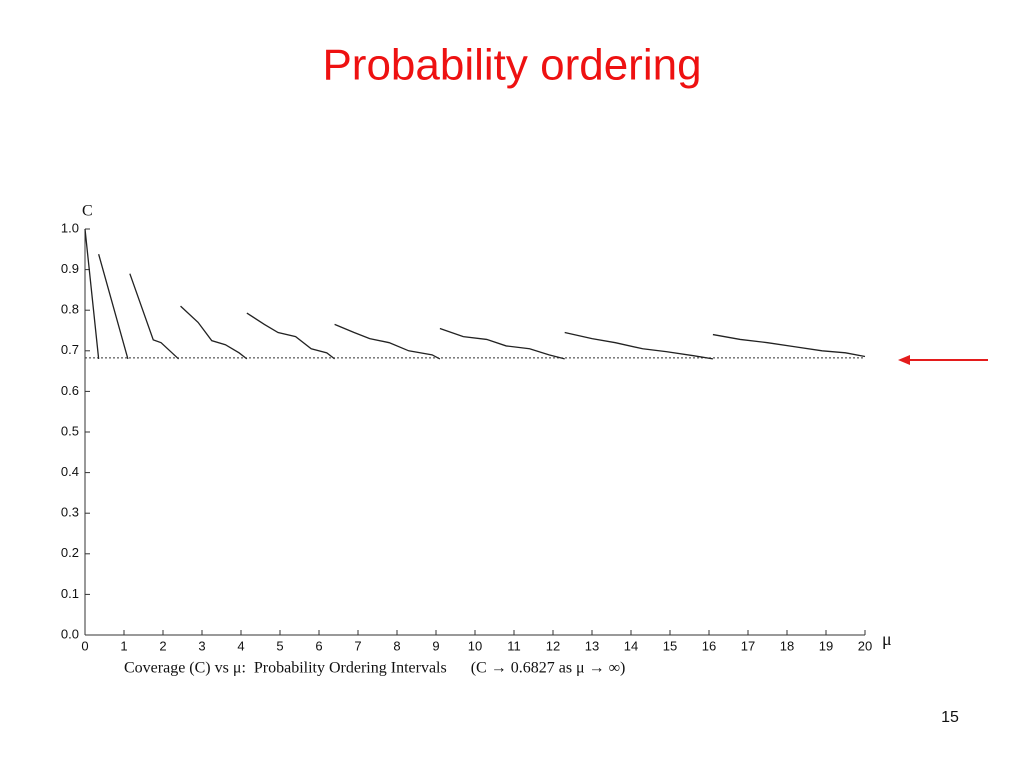 The height and width of the screenshot is (773, 1024). I want to click on x-tick-label: 3, so click(201, 645).